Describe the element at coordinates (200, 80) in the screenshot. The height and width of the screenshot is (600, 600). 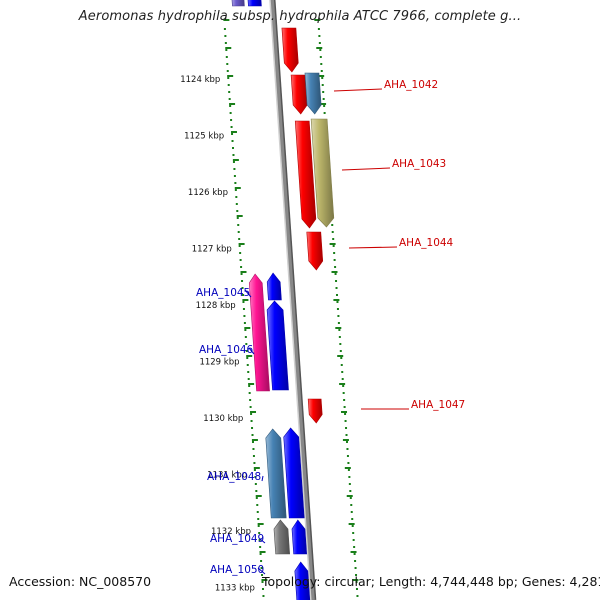
I see `scale-label: 1124 kbp` at that location.